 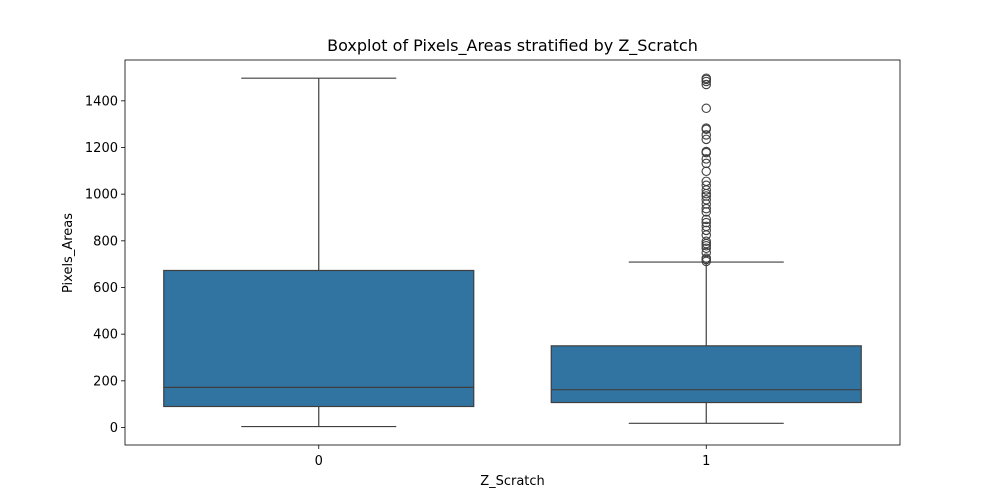 What do you see at coordinates (101, 195) in the screenshot?
I see `y-tick-label: 1000` at bounding box center [101, 195].